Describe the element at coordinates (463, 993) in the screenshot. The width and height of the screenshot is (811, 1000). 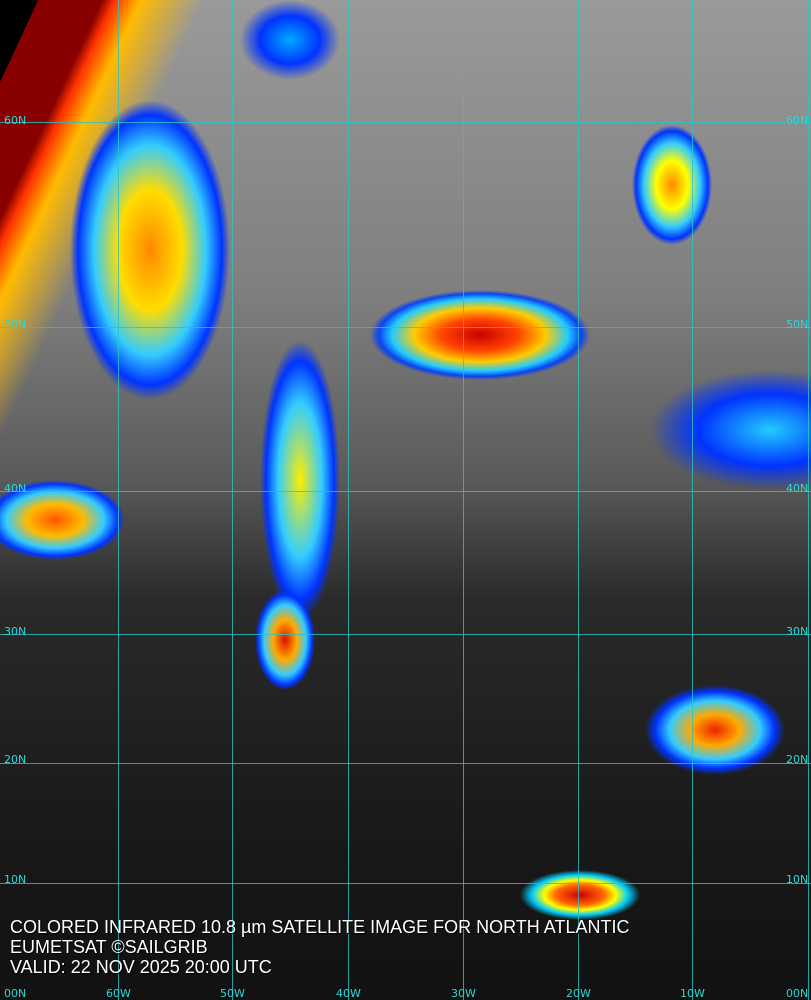
I see `lon-label: 30W` at that location.